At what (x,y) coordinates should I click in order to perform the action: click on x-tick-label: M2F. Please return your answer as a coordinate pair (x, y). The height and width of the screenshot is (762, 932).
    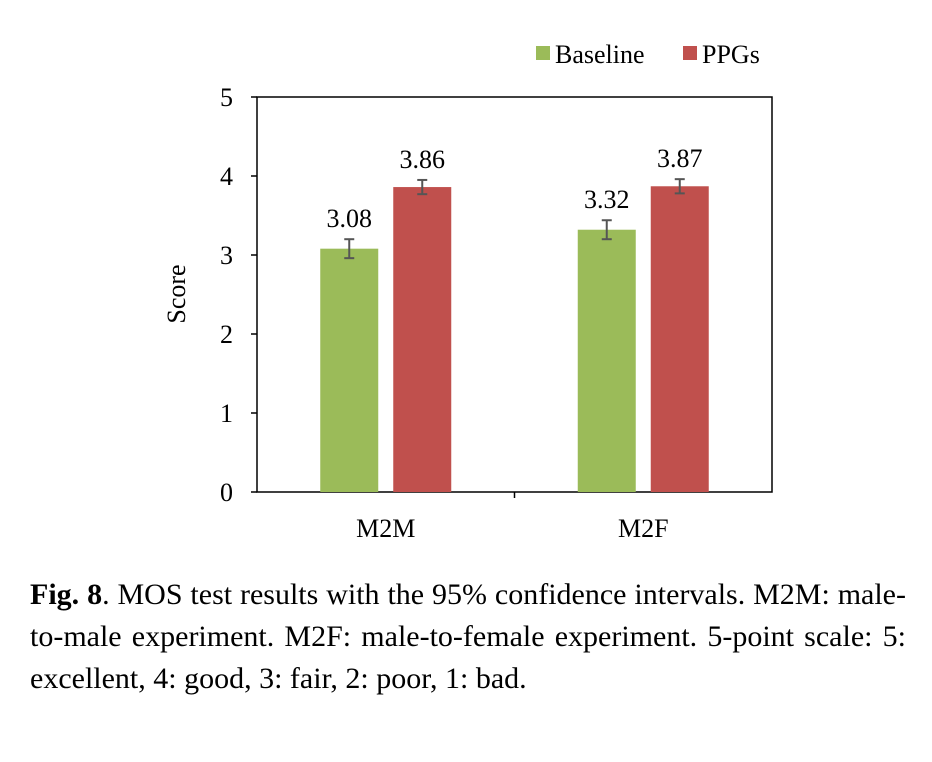
    Looking at the image, I should click on (643, 528).